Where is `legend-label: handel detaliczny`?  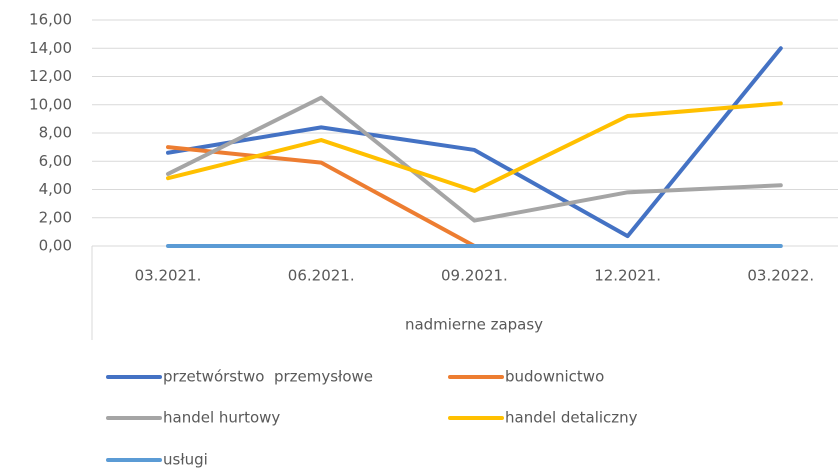 legend-label: handel detaliczny is located at coordinates (571, 418).